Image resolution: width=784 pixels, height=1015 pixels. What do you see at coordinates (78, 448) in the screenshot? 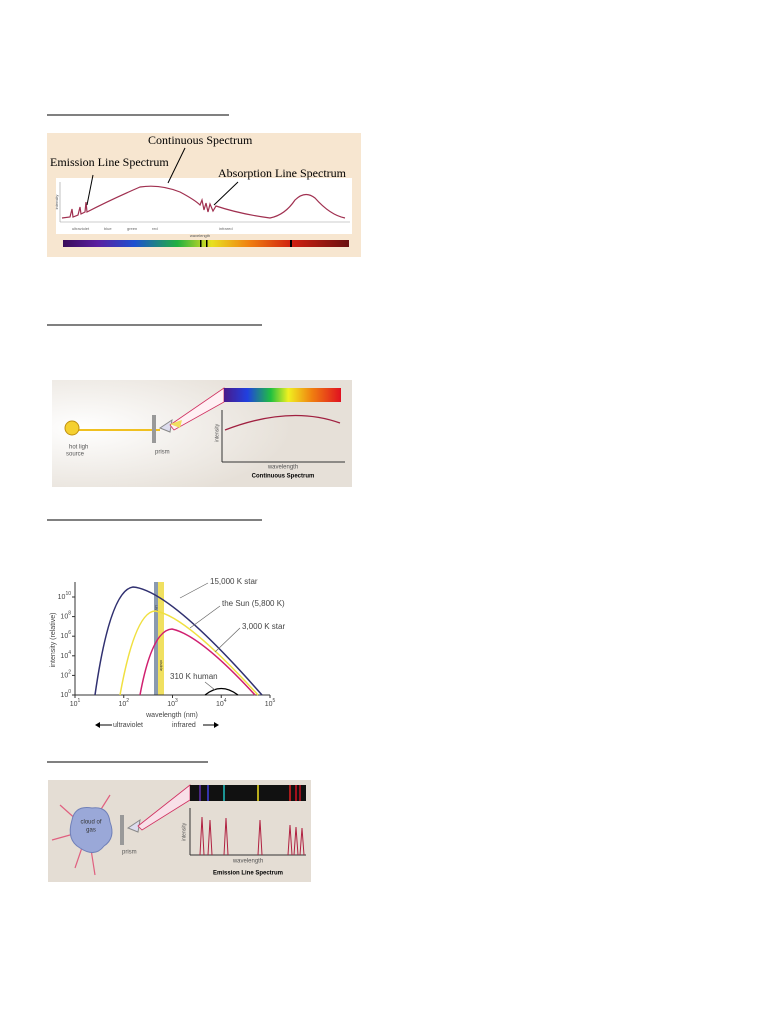
I see `label: hot ligh` at bounding box center [78, 448].